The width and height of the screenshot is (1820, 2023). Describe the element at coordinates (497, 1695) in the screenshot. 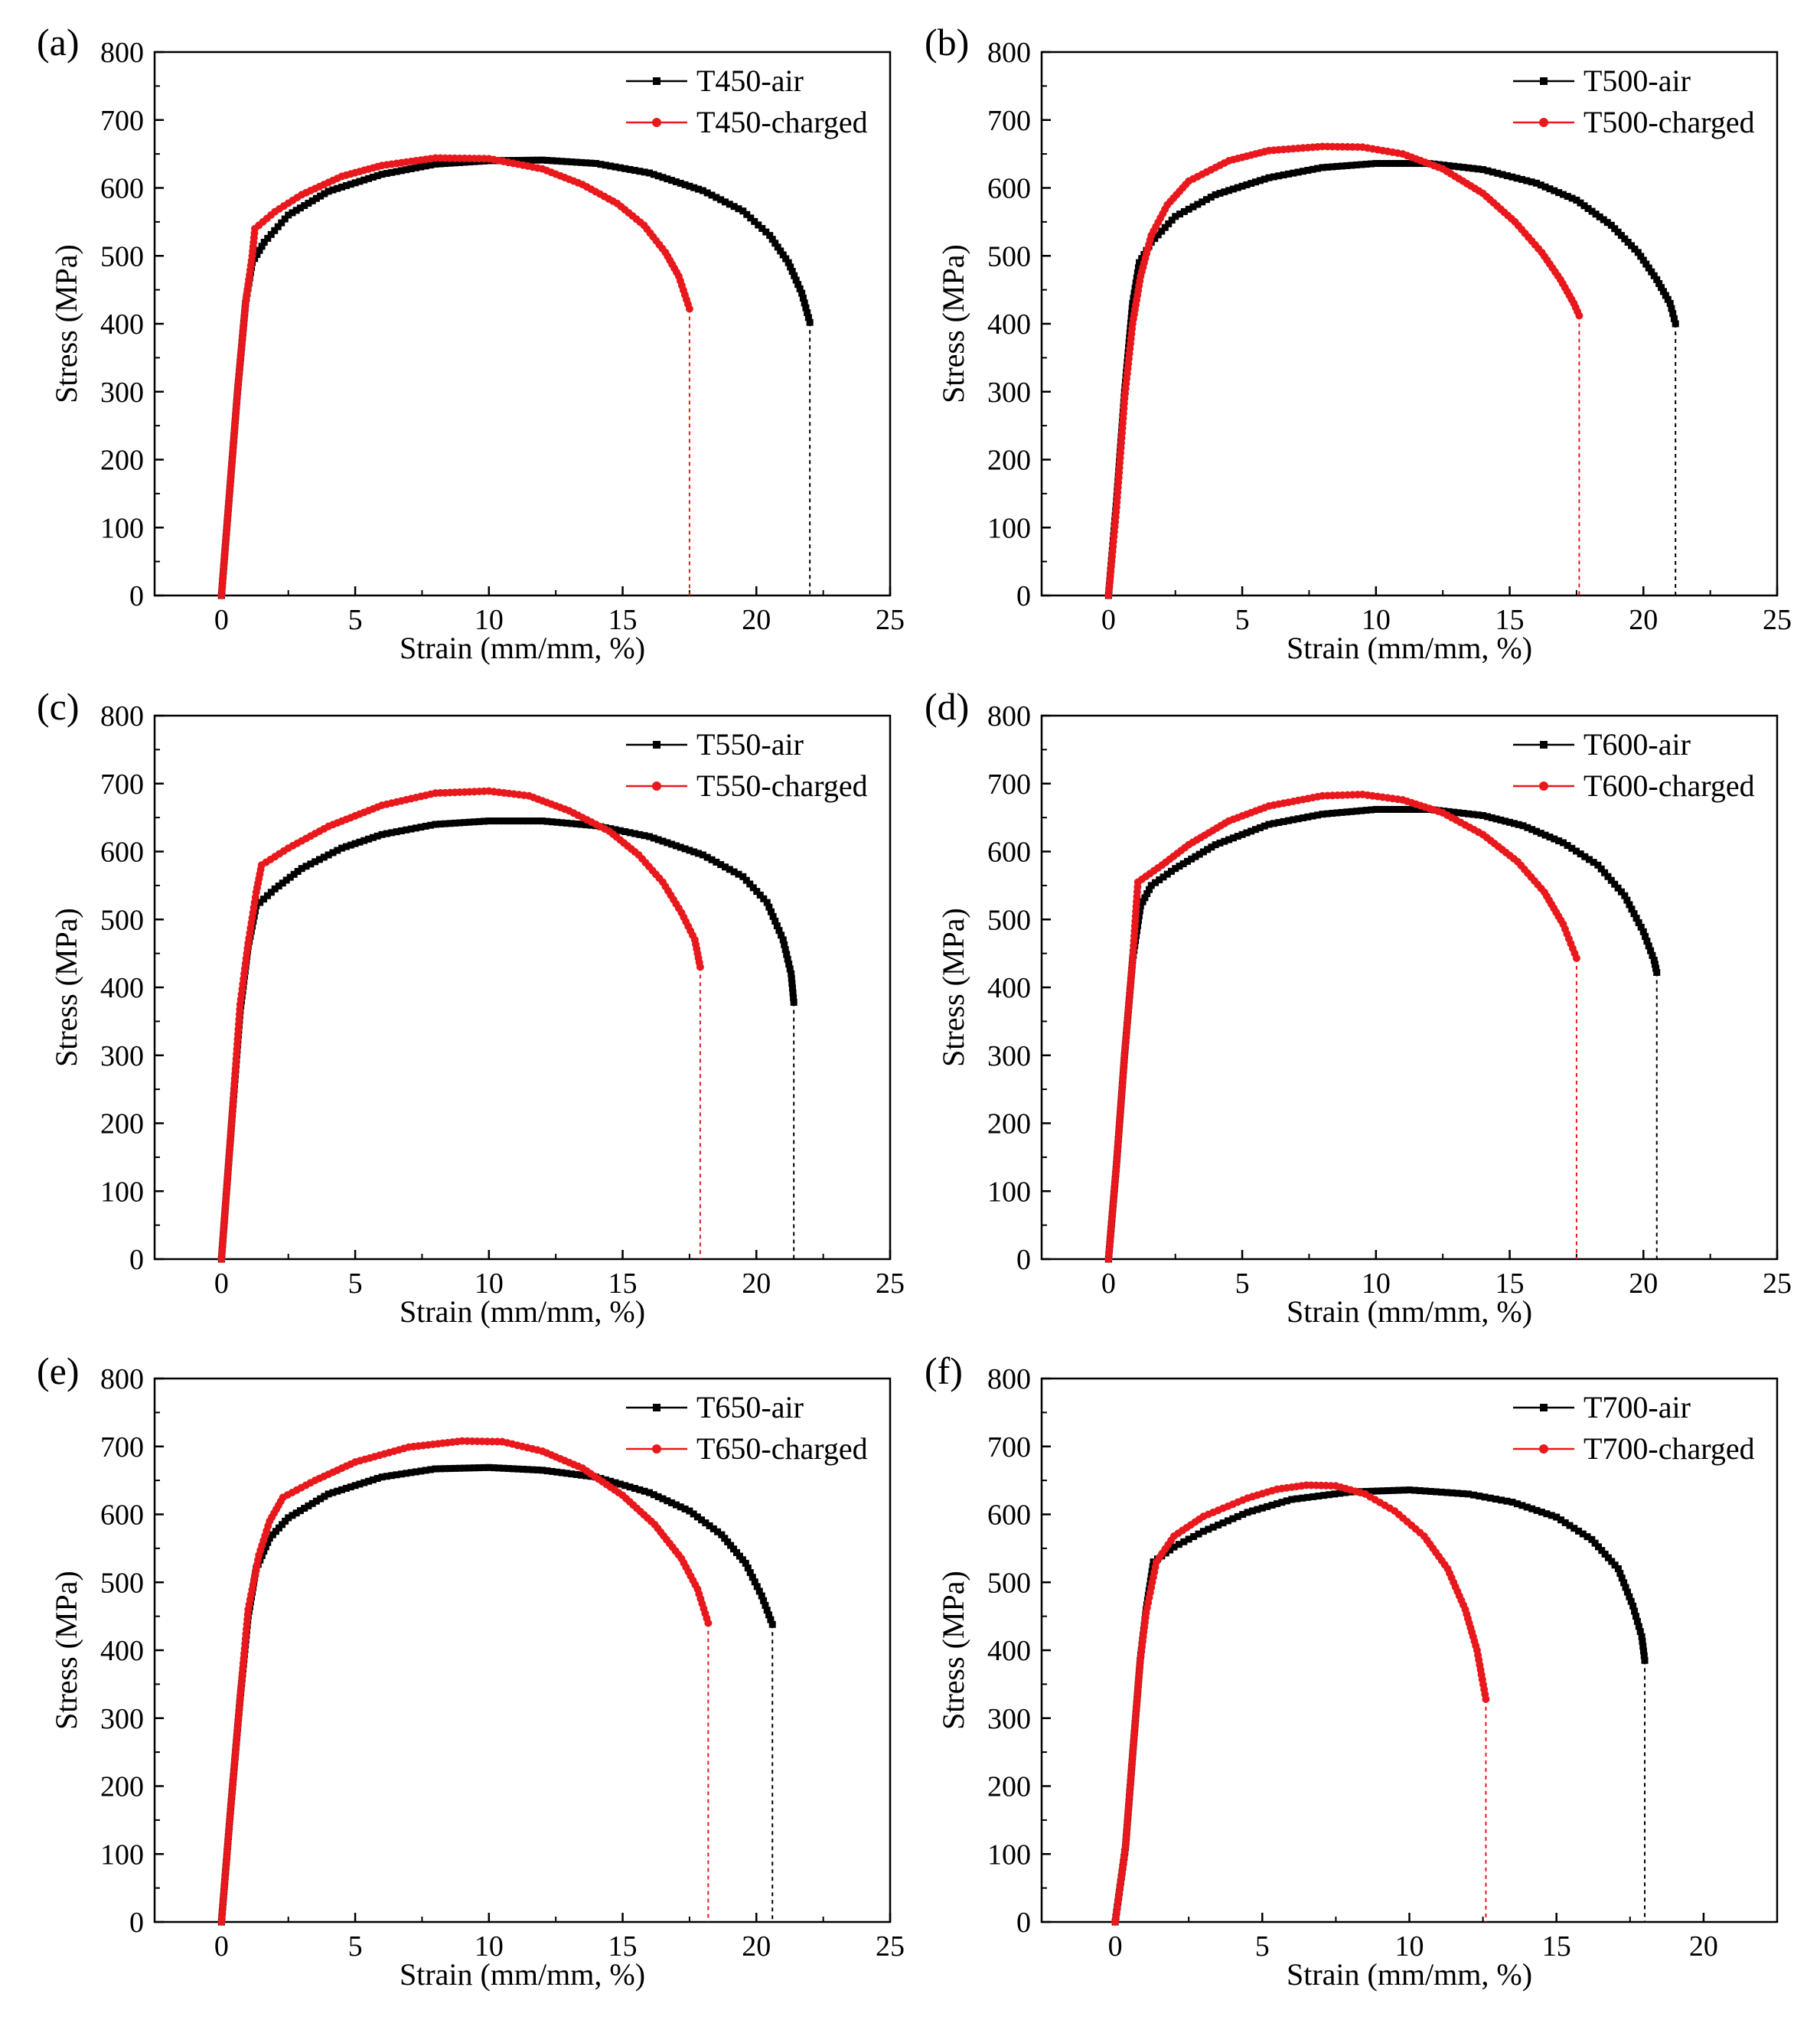

I see `series-line` at that location.